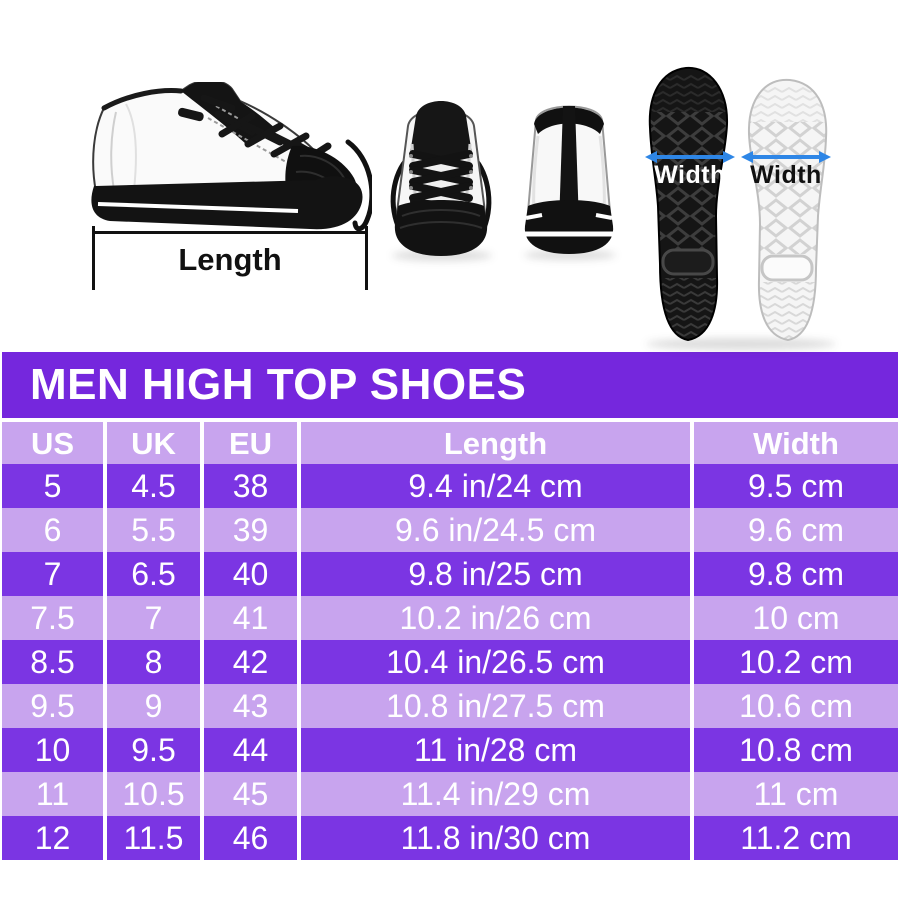 The image size is (900, 900). I want to click on table-cell: 9.8 cm, so click(796, 574).